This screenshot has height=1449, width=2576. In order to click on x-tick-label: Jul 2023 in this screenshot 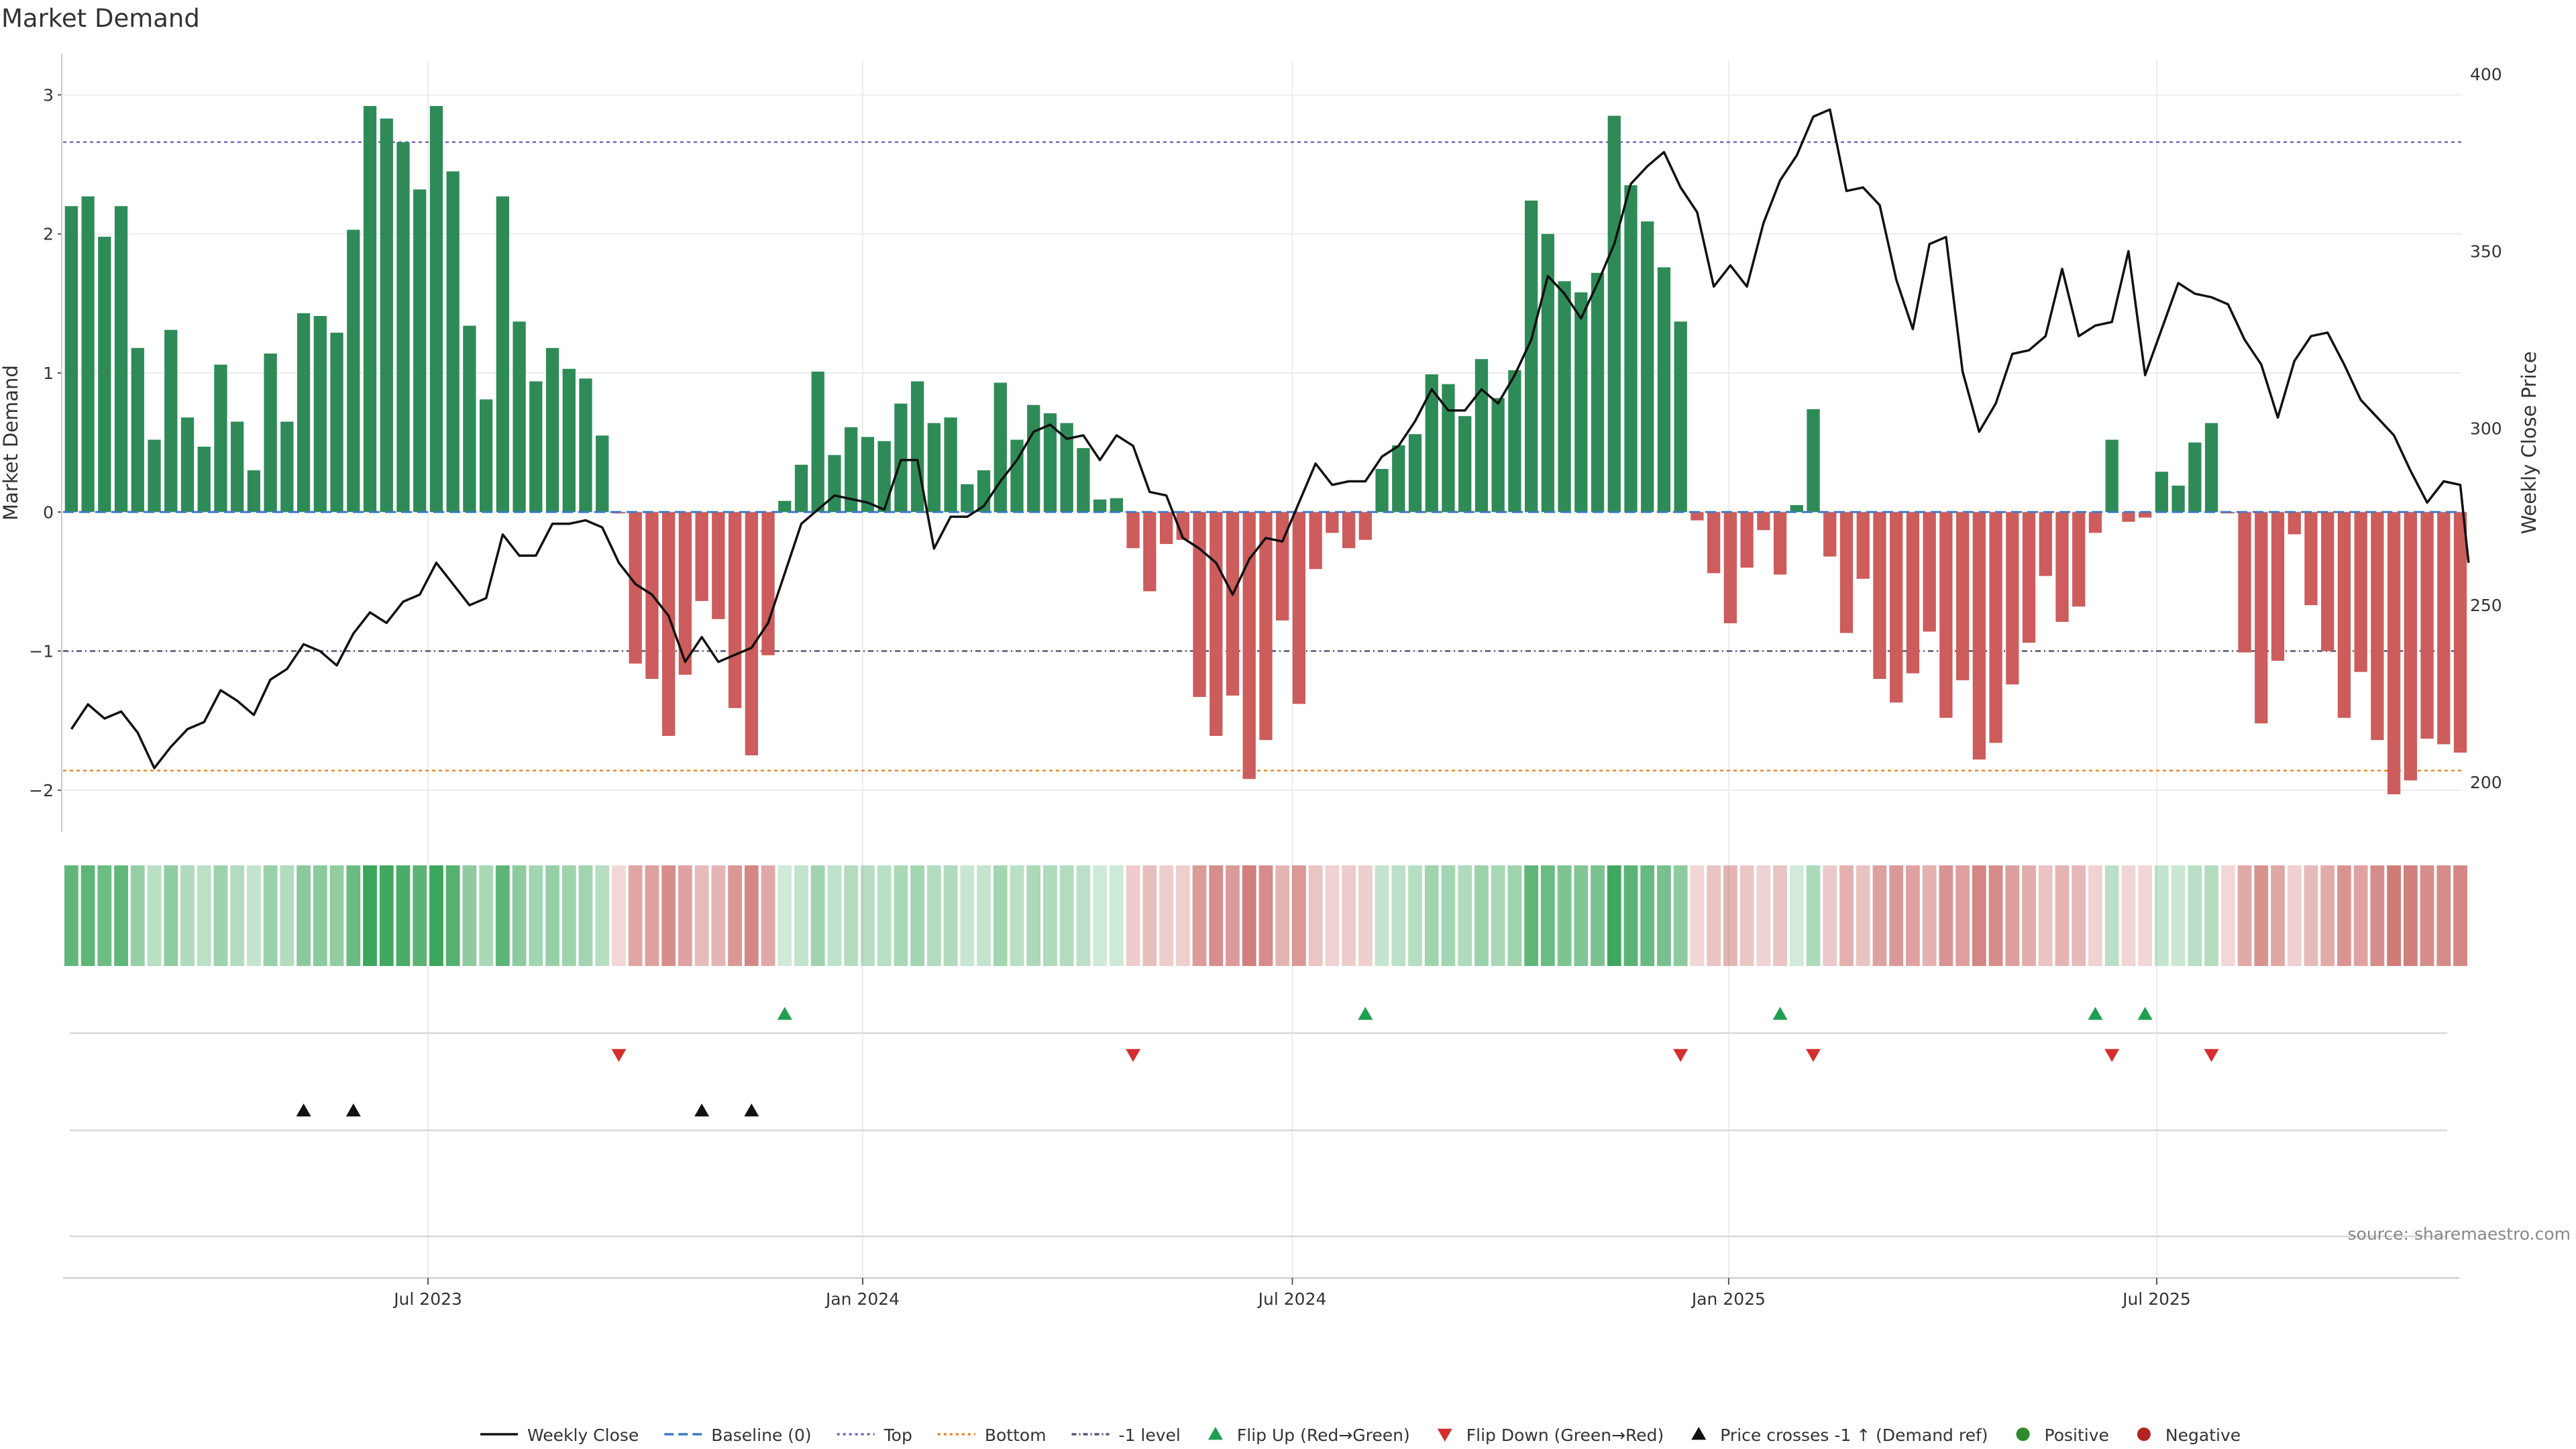, I will do `click(427, 1299)`.